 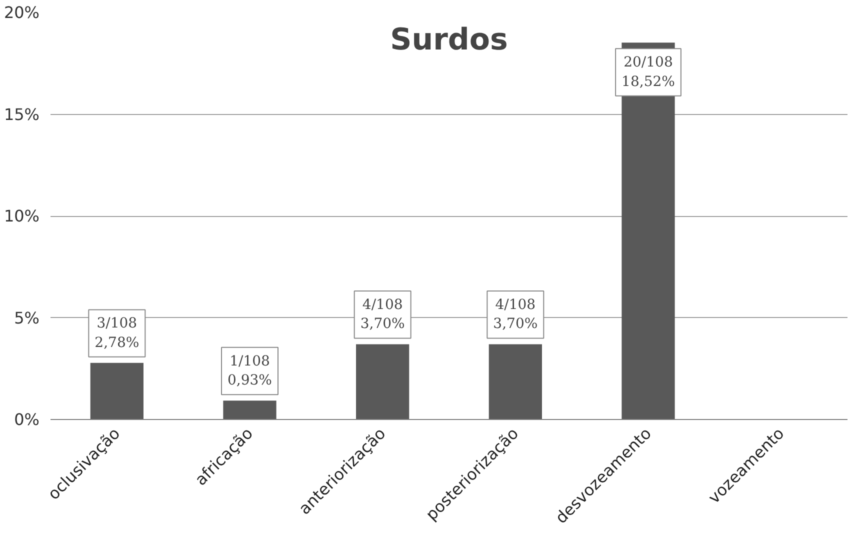 What do you see at coordinates (22, 12) in the screenshot?
I see `y-tick-label: 20%` at bounding box center [22, 12].